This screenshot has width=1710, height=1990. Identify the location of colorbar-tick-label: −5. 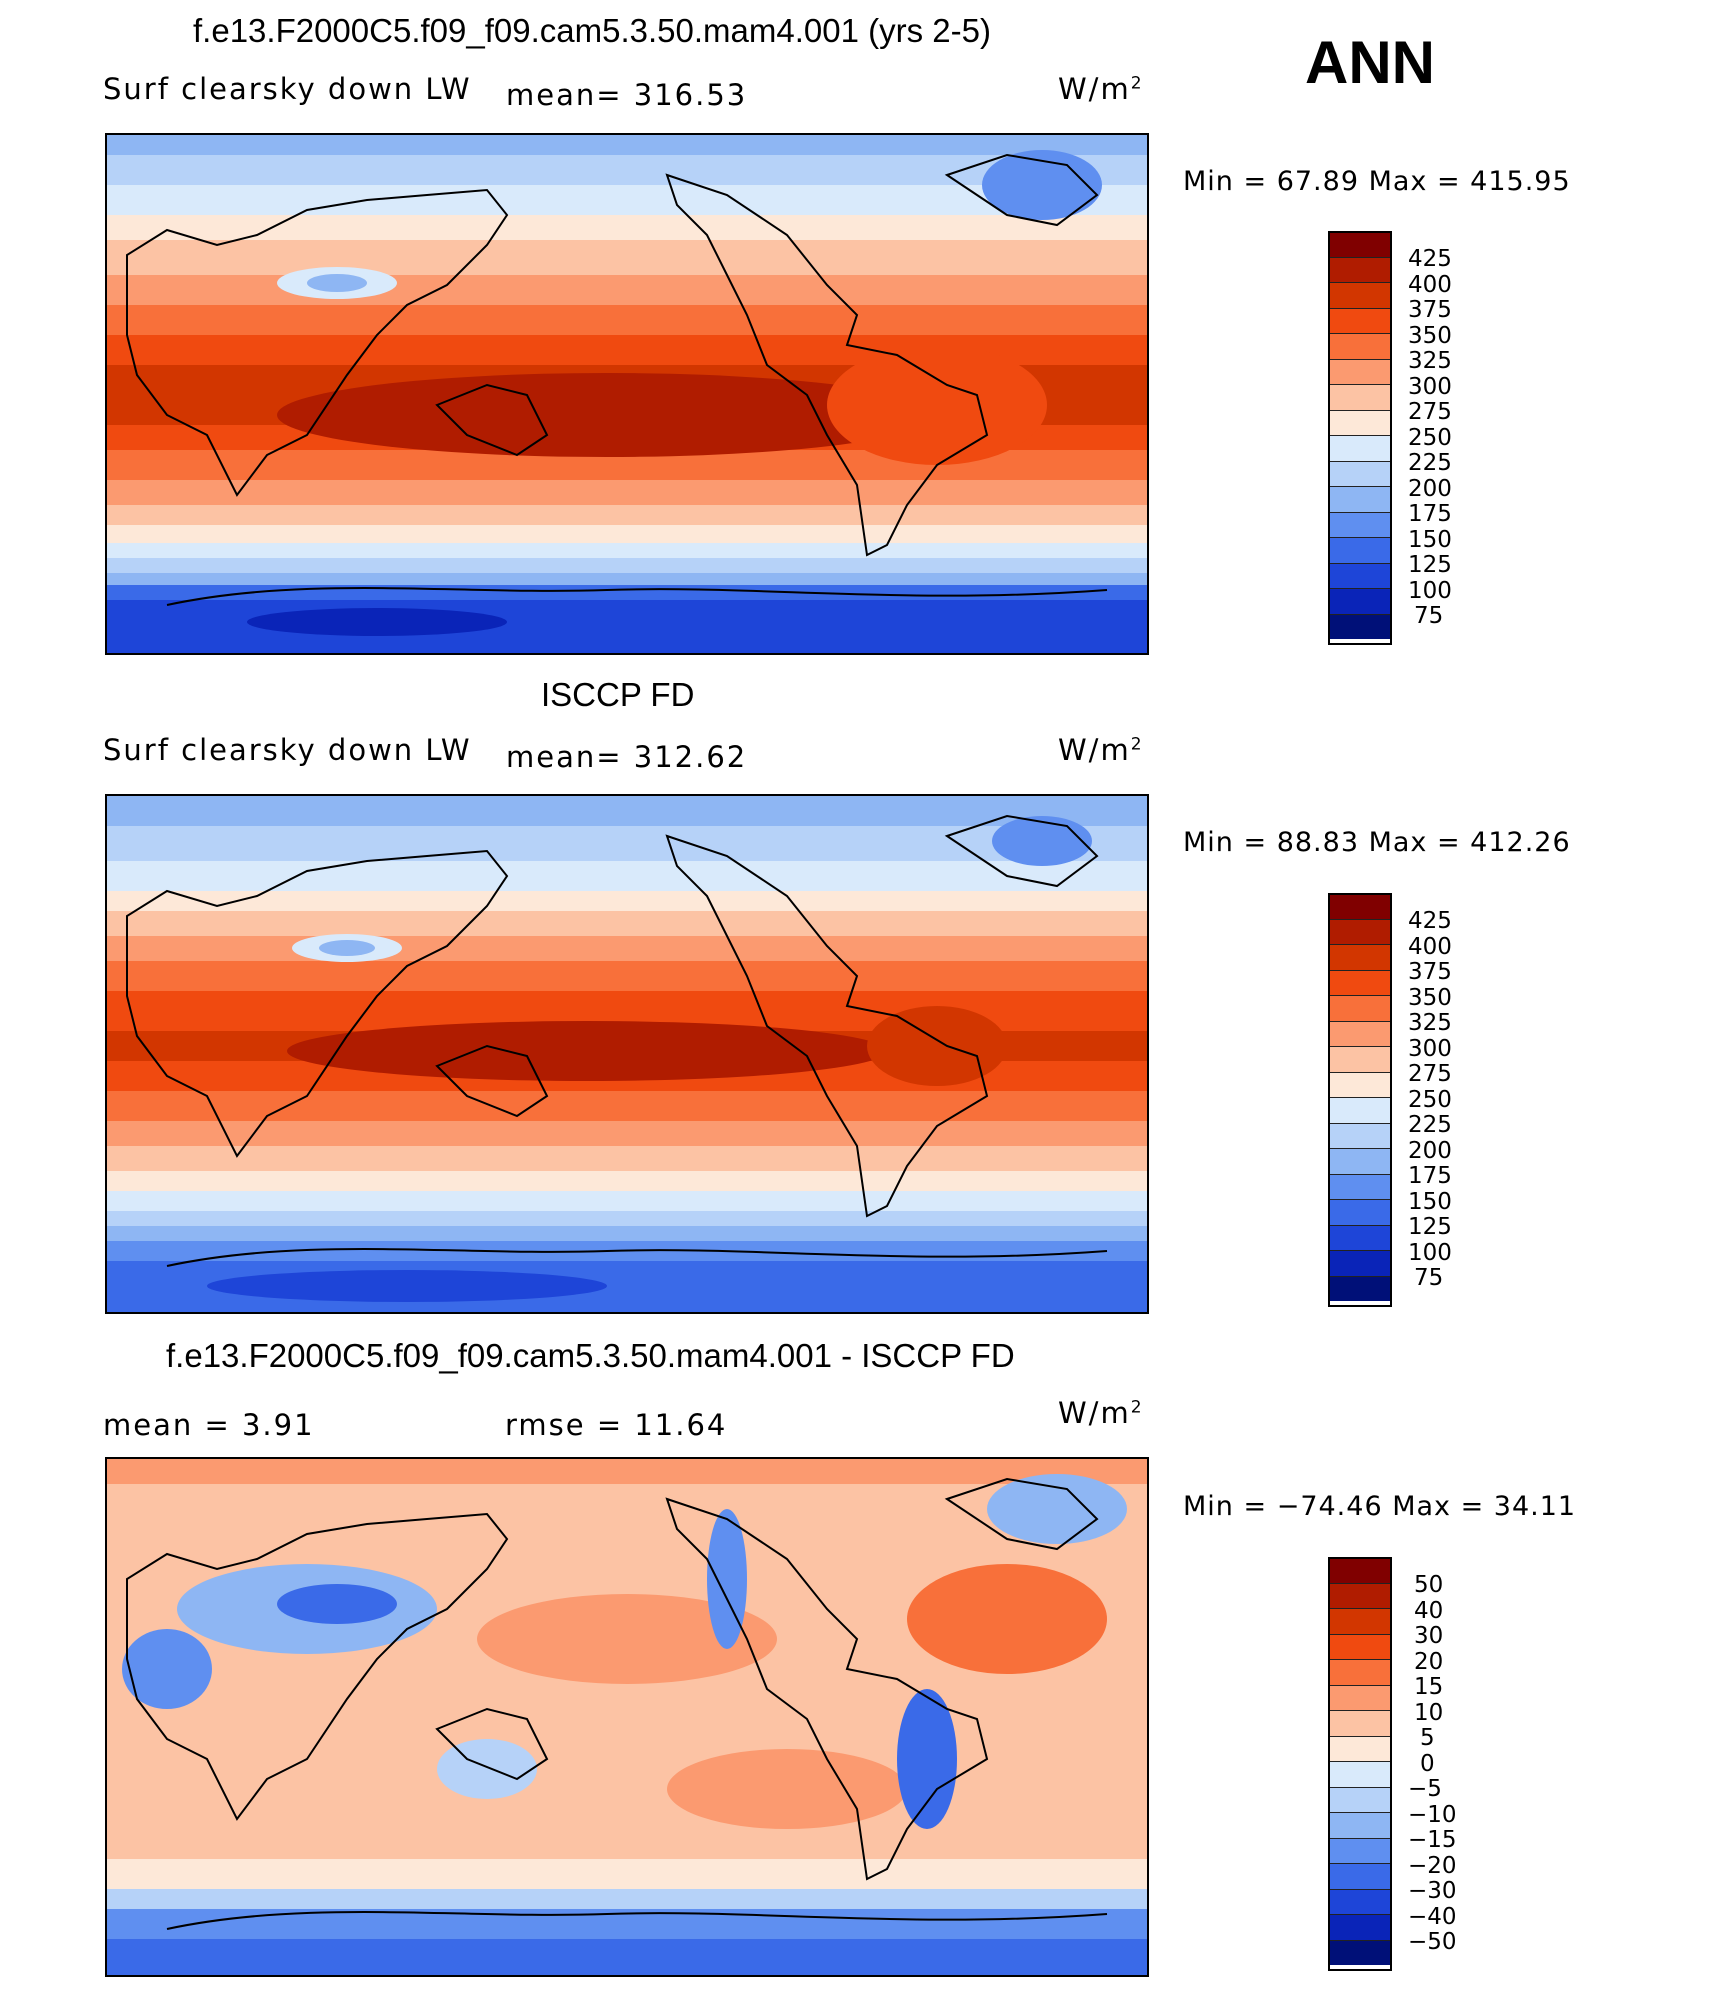
(1425, 1789).